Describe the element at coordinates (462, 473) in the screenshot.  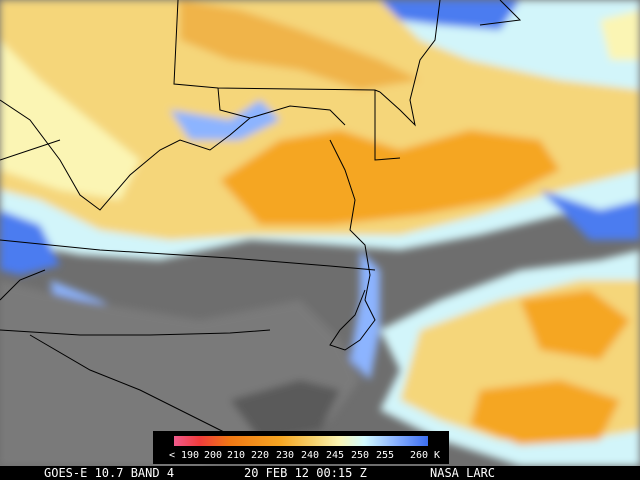
I see `source-label: NASA LARC` at that location.